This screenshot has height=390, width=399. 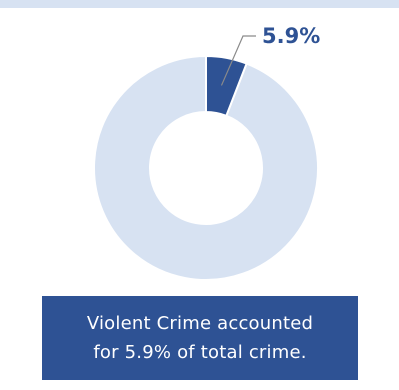 What do you see at coordinates (238, 60) in the screenshot?
I see `data-label-leader-line` at bounding box center [238, 60].